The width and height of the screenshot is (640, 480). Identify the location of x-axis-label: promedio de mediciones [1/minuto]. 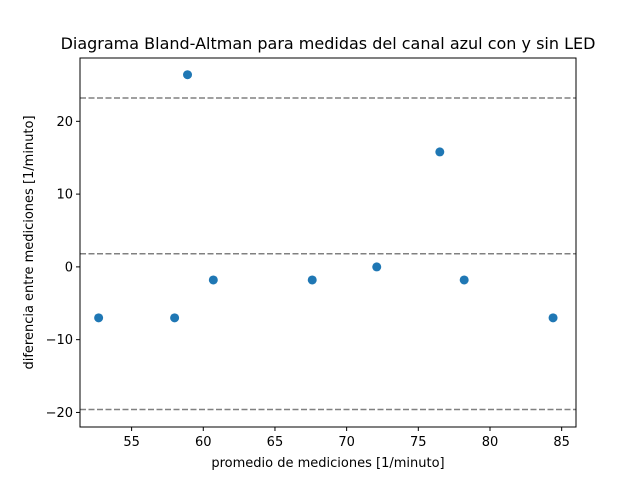
(327, 463).